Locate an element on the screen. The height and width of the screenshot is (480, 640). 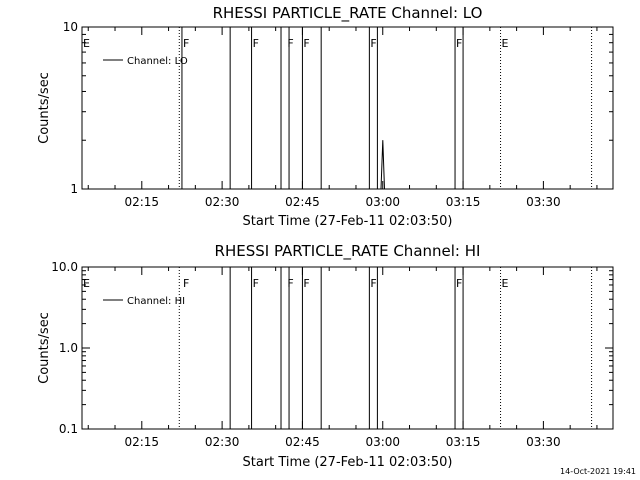
y-tick-label: 10 is located at coordinates (70, 27).